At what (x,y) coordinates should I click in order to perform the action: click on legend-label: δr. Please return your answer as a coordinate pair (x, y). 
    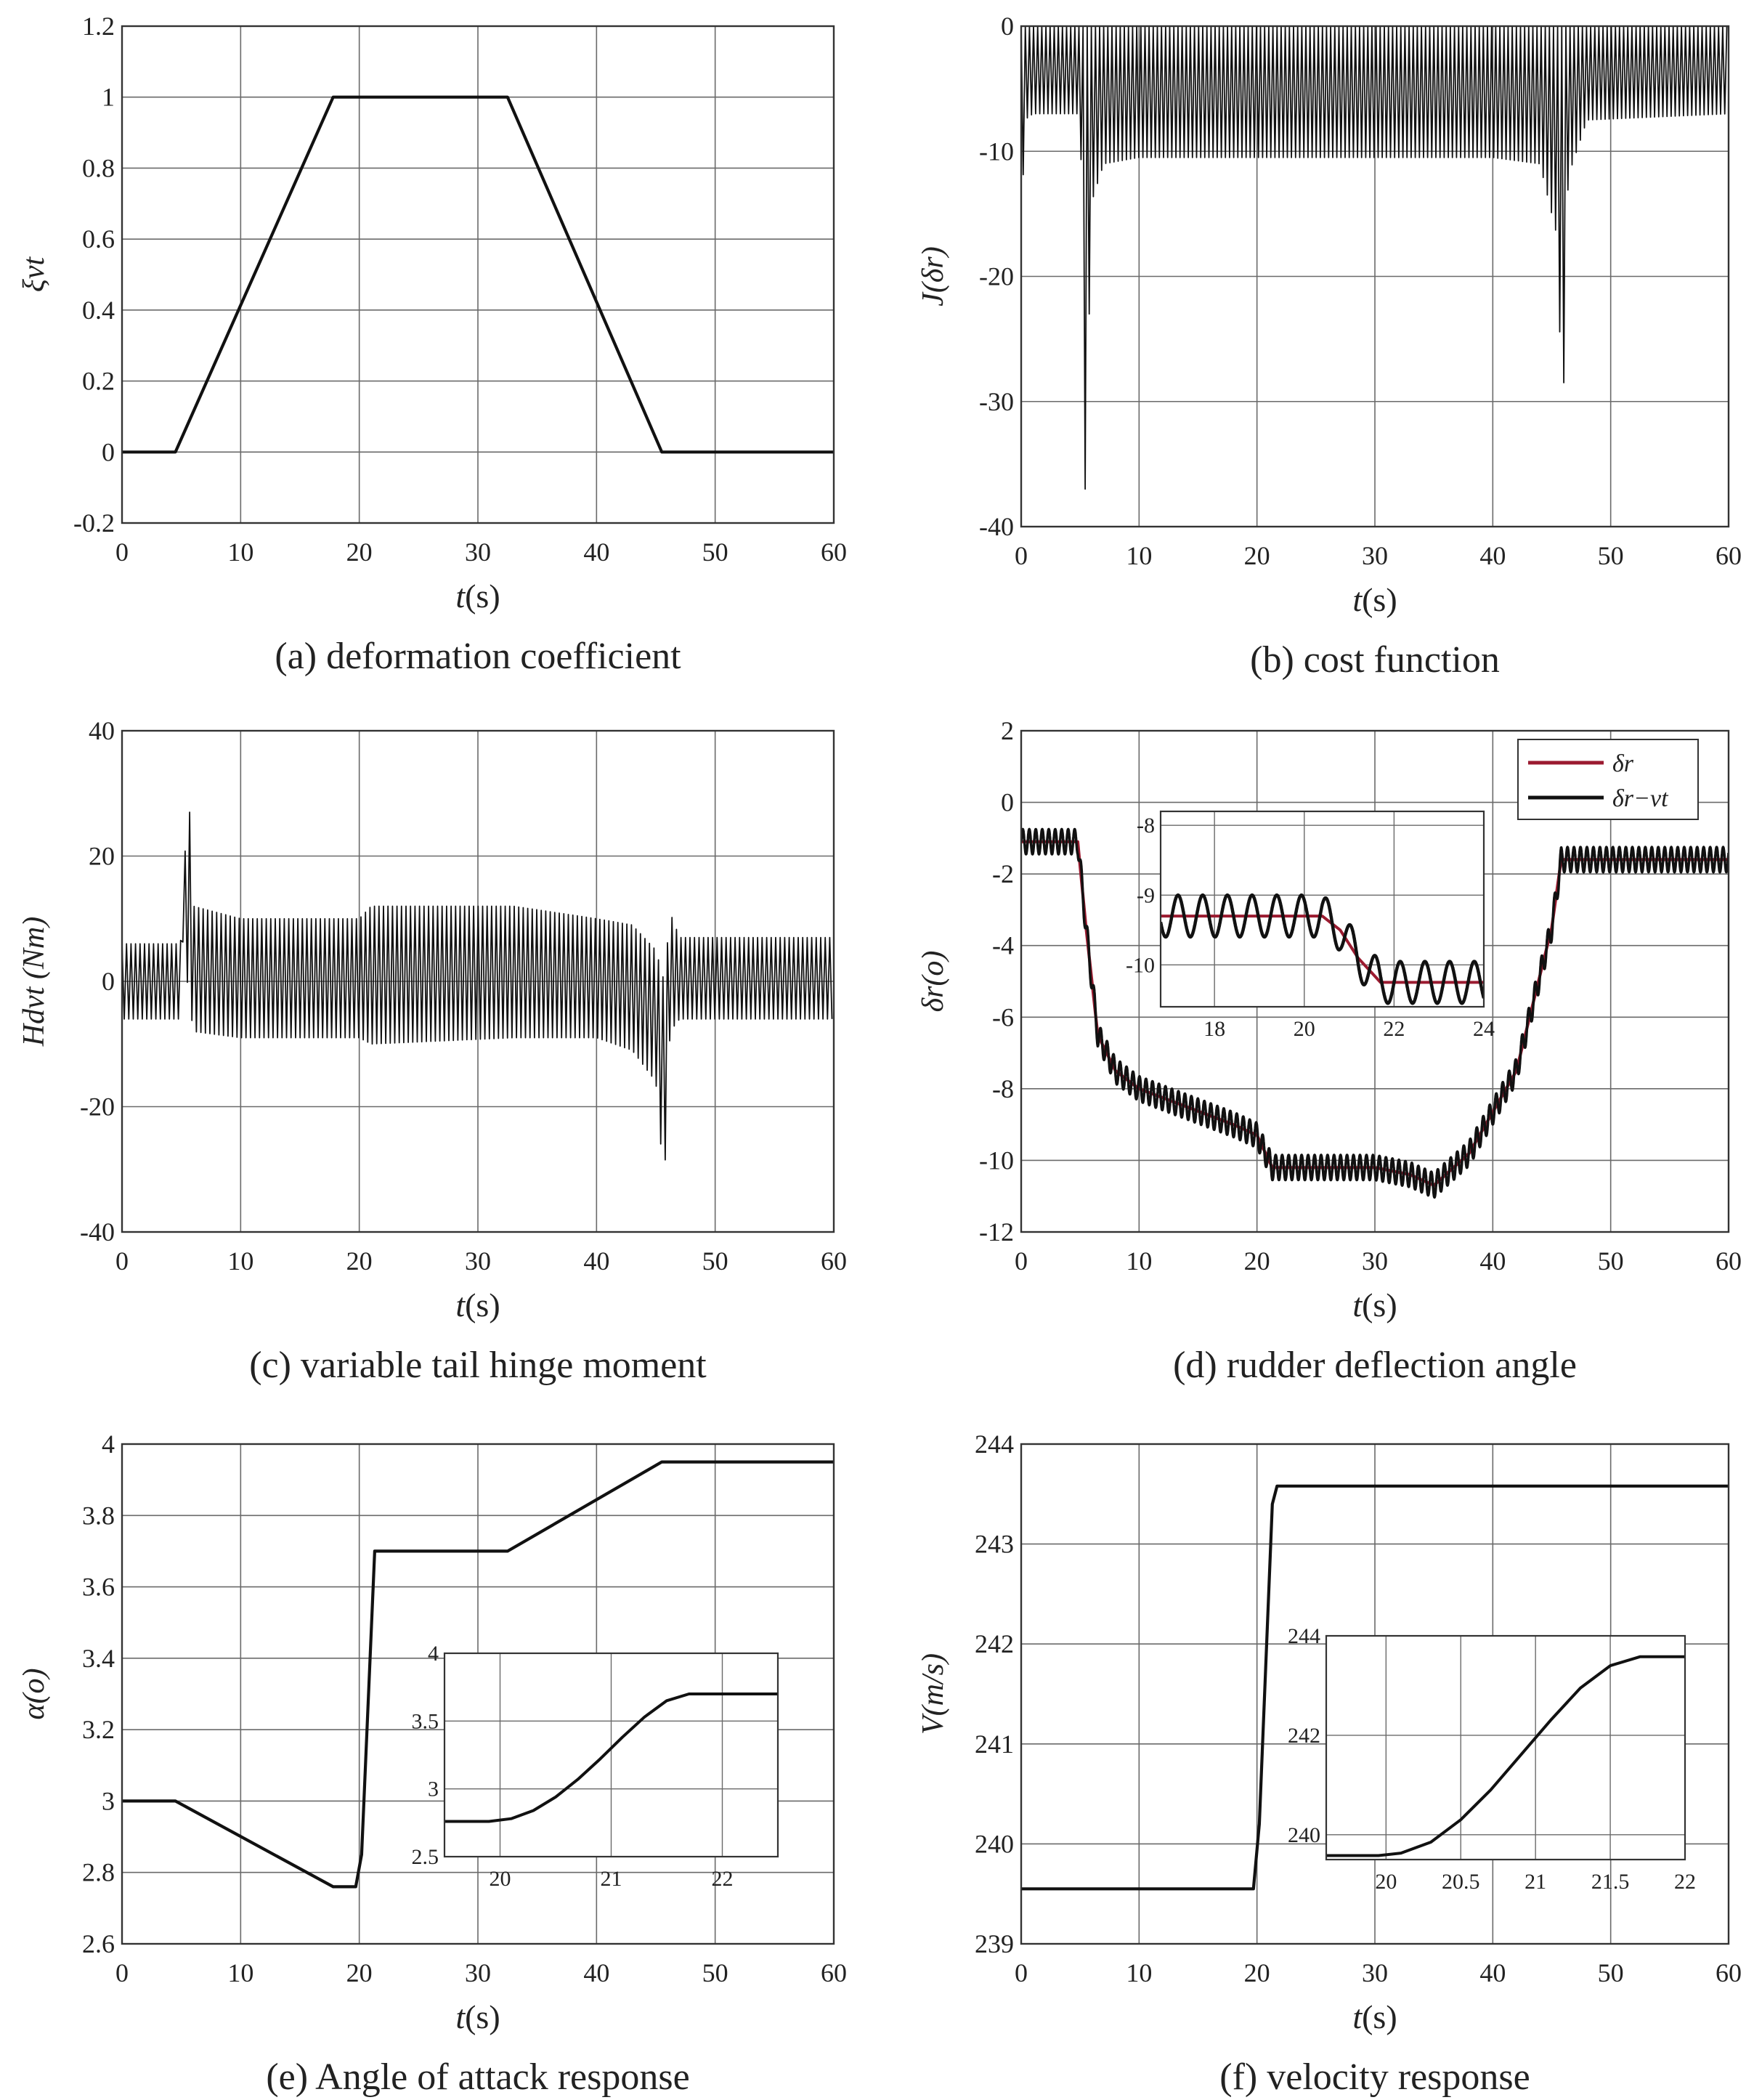
    Looking at the image, I should click on (1623, 764).